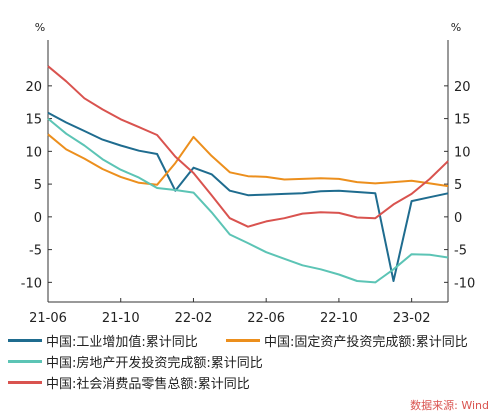 This screenshot has width=499, height=419. Describe the element at coordinates (462, 87) in the screenshot. I see `y-tick-label-right: 20` at that location.